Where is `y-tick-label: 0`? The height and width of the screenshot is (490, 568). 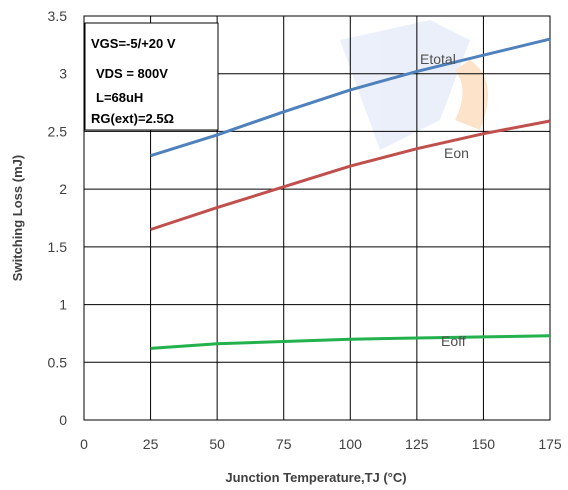 y-tick-label: 0 is located at coordinates (63, 420).